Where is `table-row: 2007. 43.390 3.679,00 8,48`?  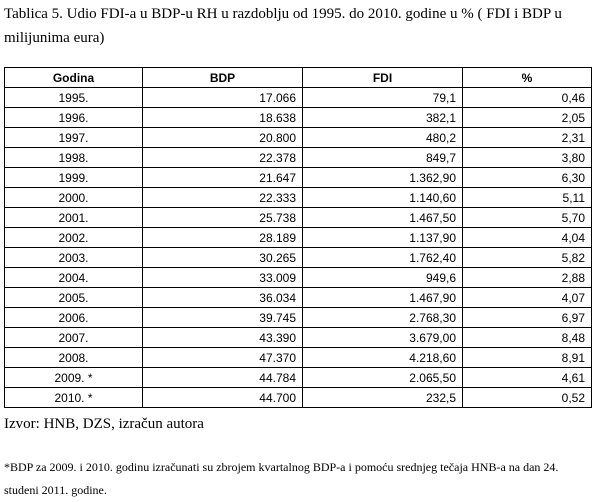 table-row: 2007. 43.390 3.679,00 8,48 is located at coordinates (298, 337).